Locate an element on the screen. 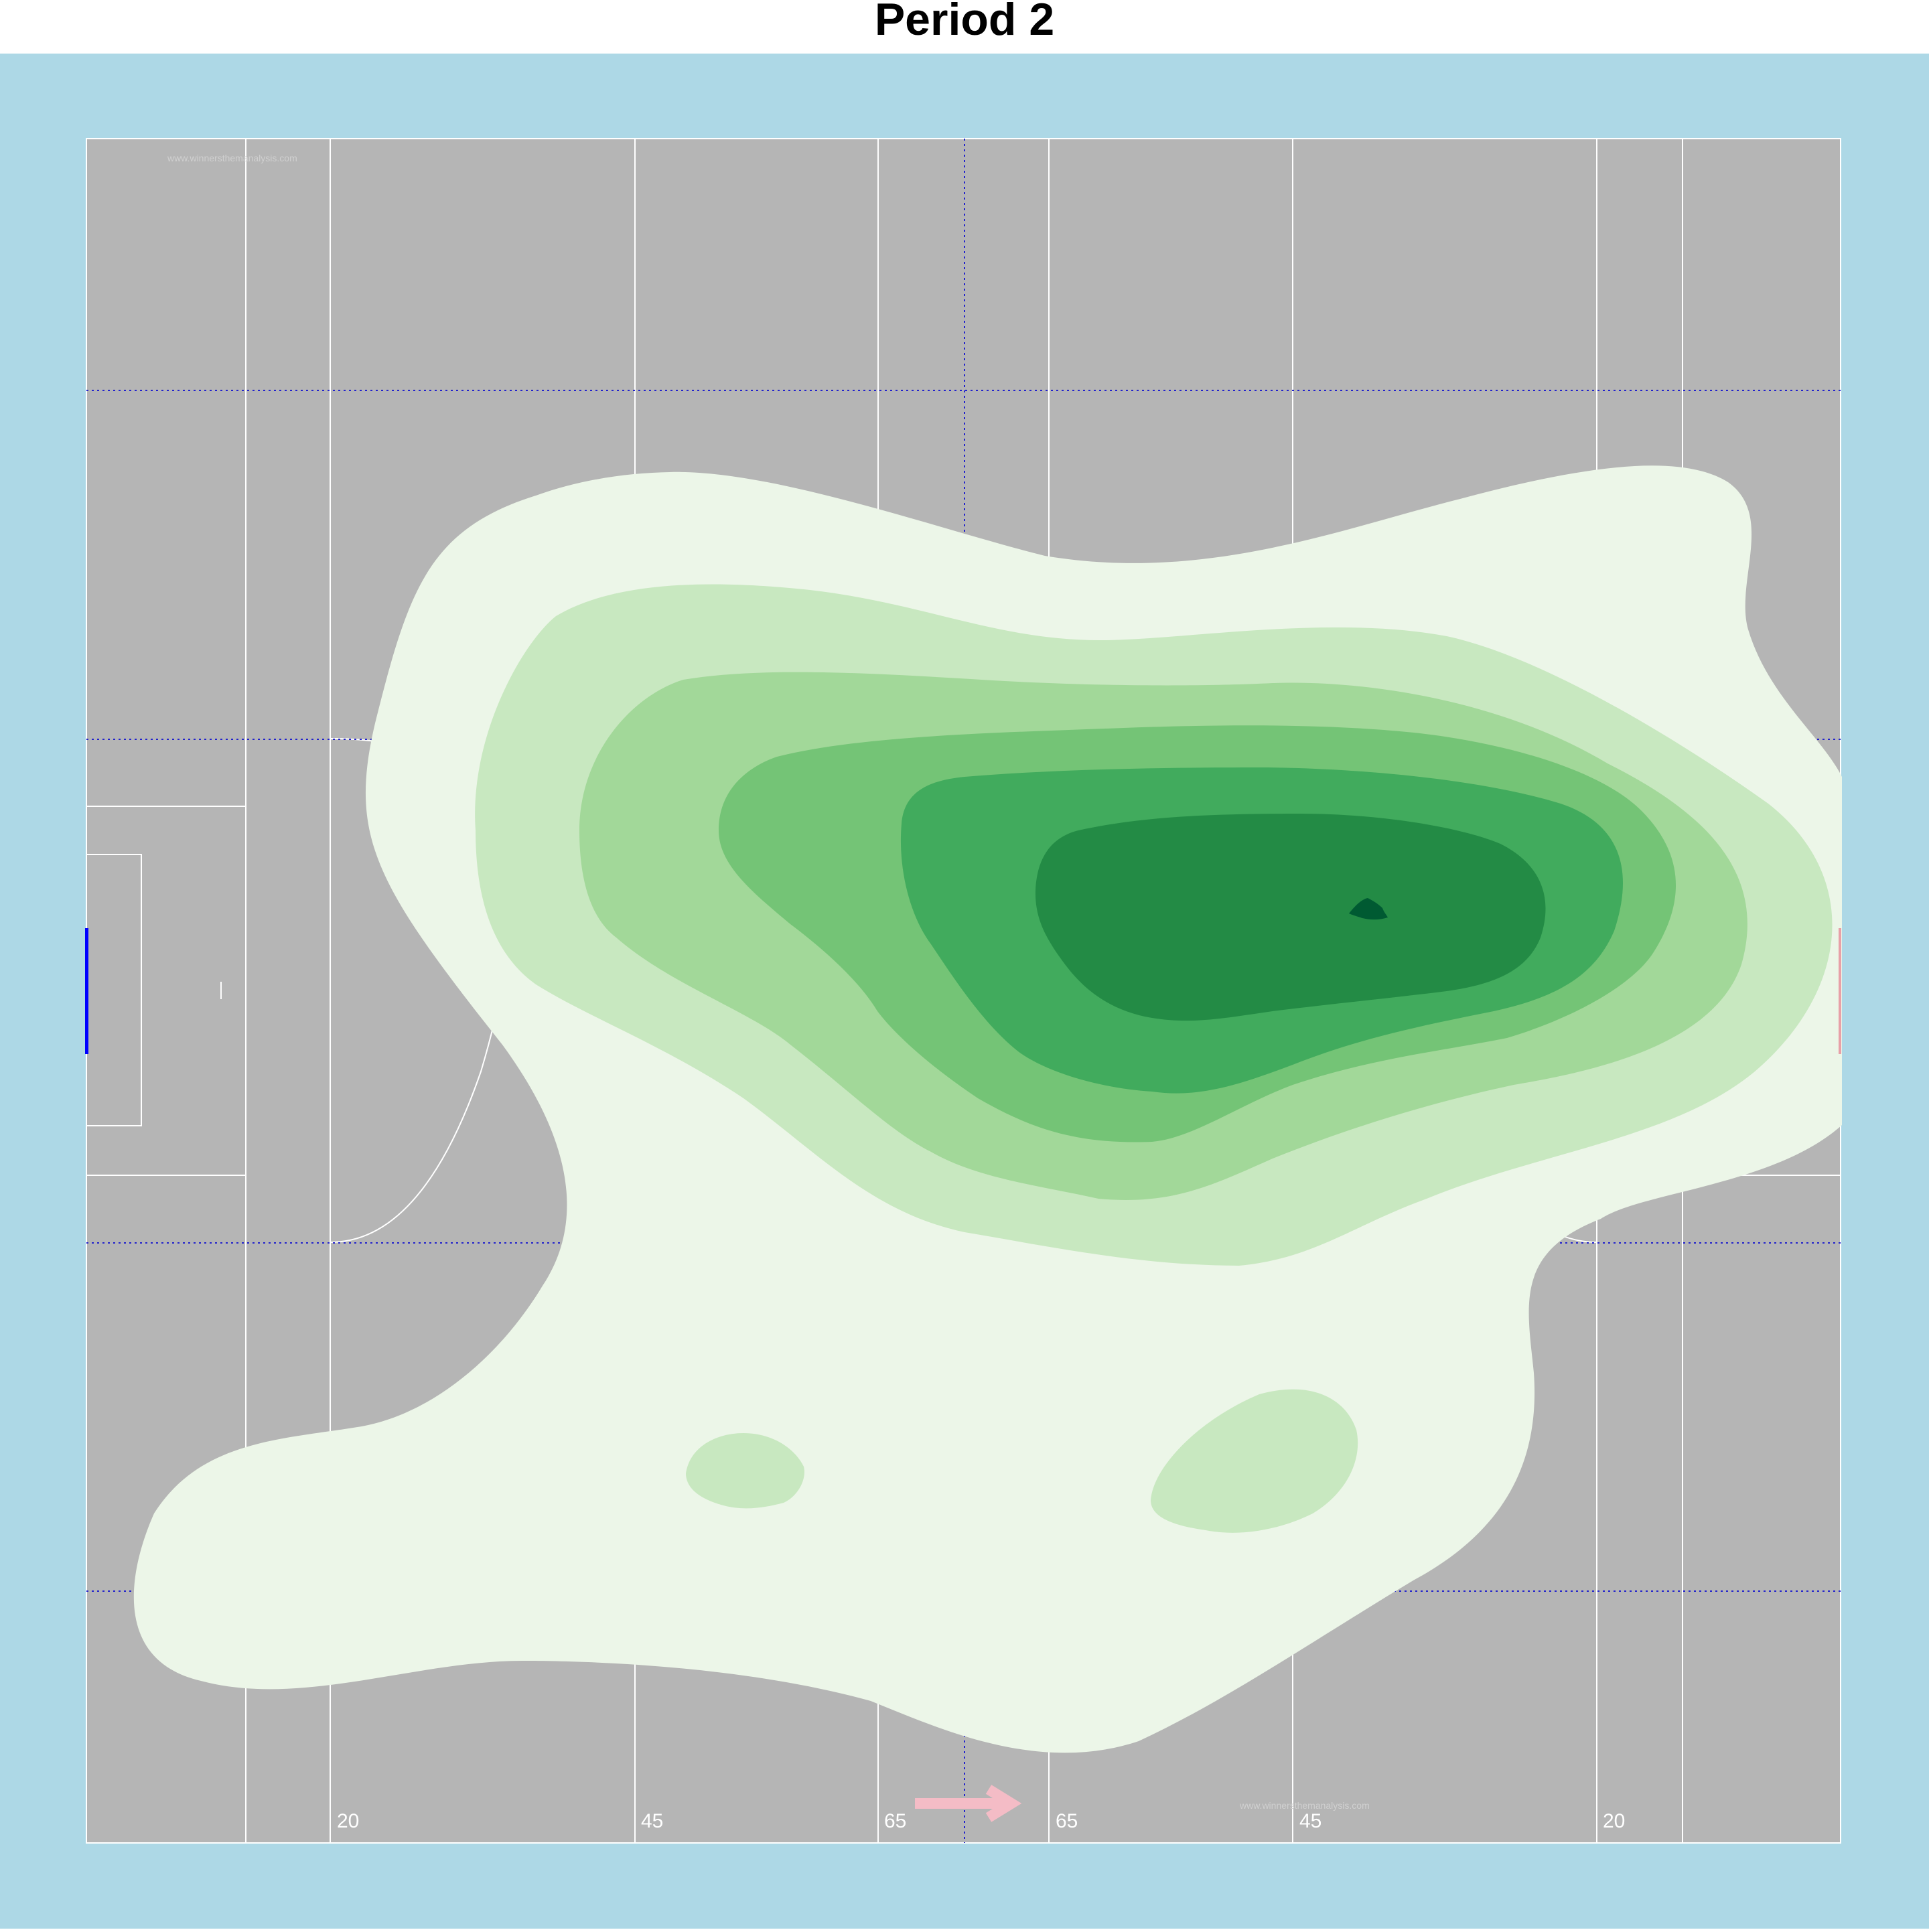 The height and width of the screenshot is (1932, 1929). arrow-right-icon is located at coordinates (968, 1803).